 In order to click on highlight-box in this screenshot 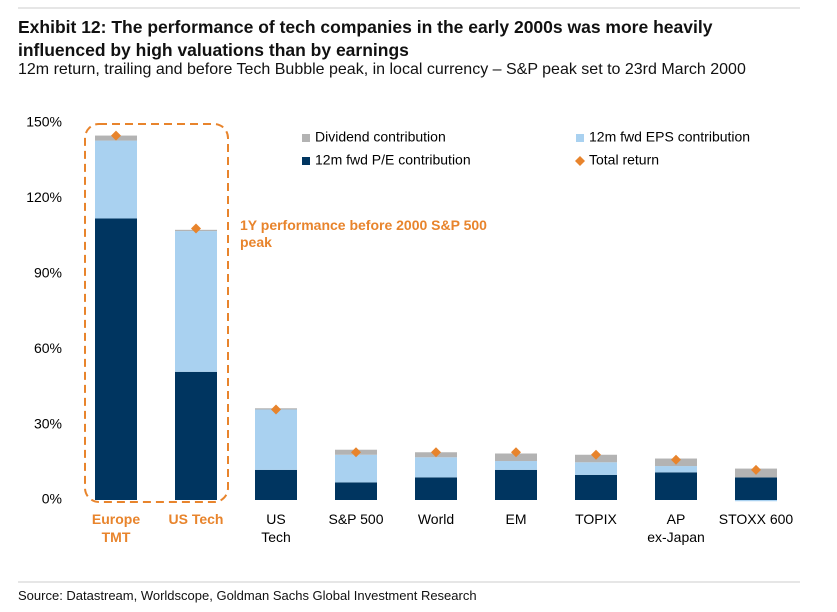, I will do `click(156, 313)`.